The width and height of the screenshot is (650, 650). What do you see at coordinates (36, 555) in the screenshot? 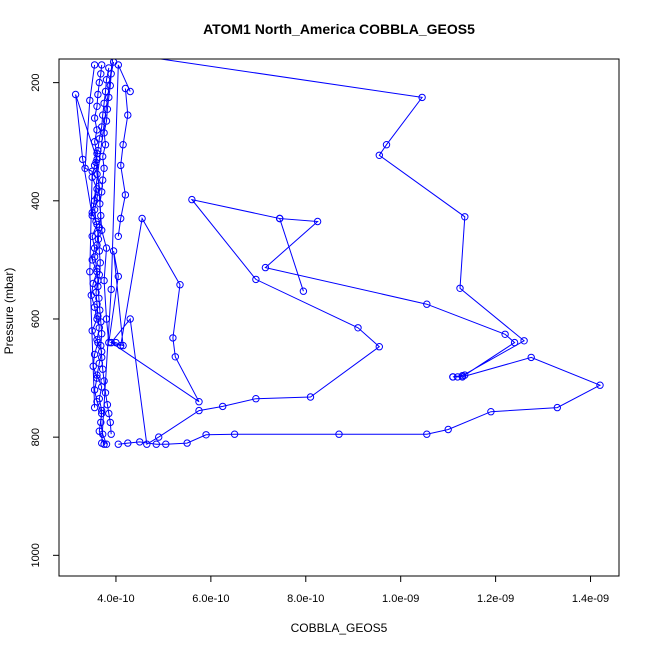
I see `y-tick-label: 1000` at bounding box center [36, 555].